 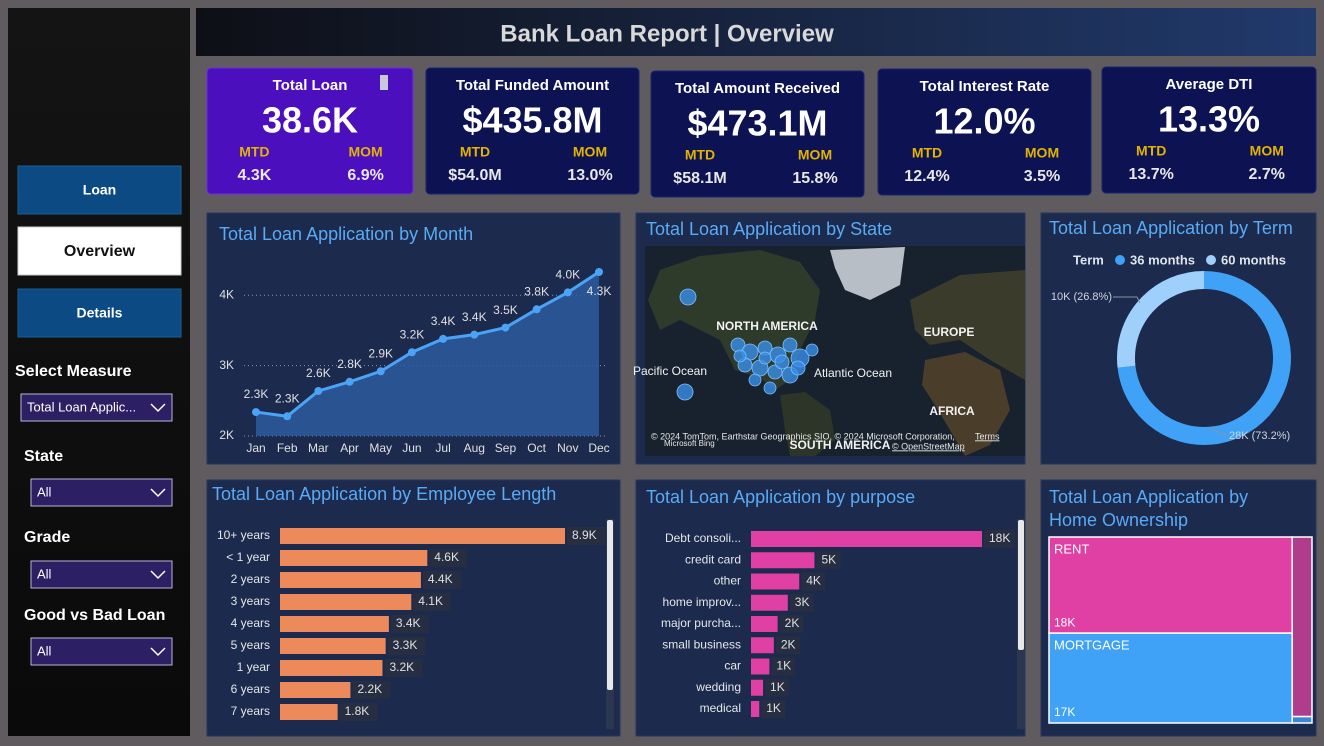 What do you see at coordinates (984, 121) in the screenshot?
I see `kpi-value: 12.0%` at bounding box center [984, 121].